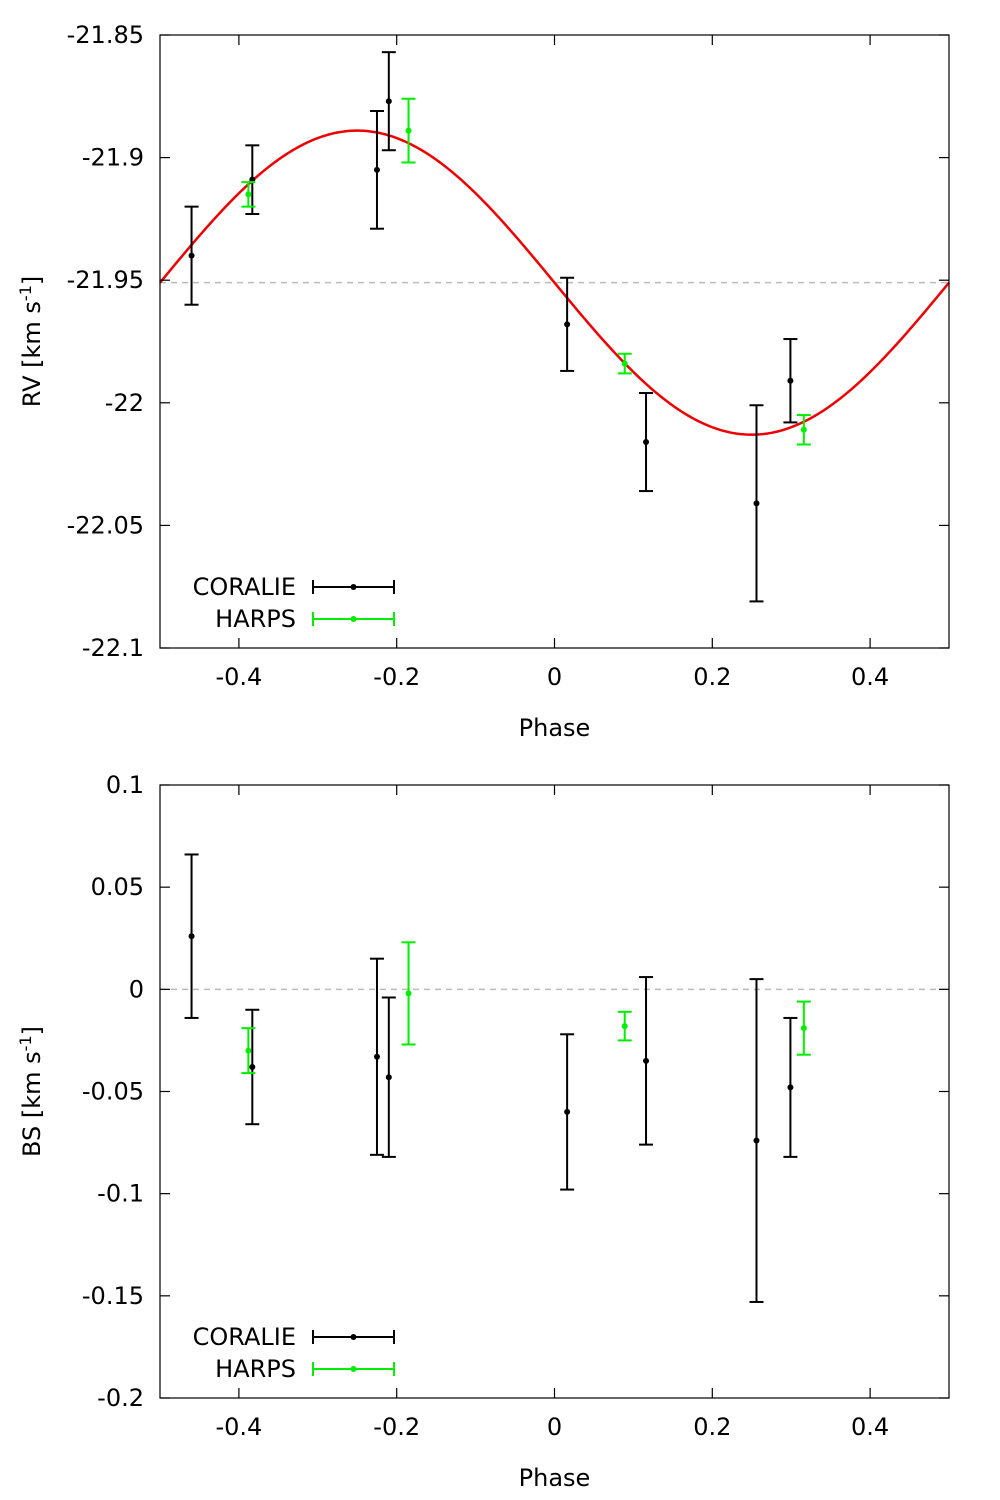 The height and width of the screenshot is (1500, 1000). Describe the element at coordinates (105, 35) in the screenshot. I see `rv-y-tick-label: -21.85` at that location.